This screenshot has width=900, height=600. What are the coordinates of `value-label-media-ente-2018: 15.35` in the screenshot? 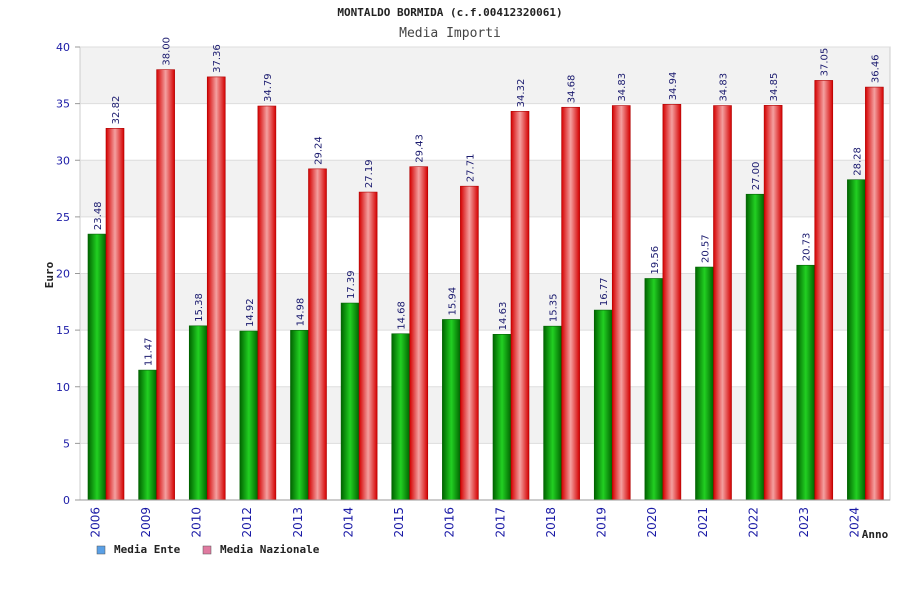 It's located at (554, 308).